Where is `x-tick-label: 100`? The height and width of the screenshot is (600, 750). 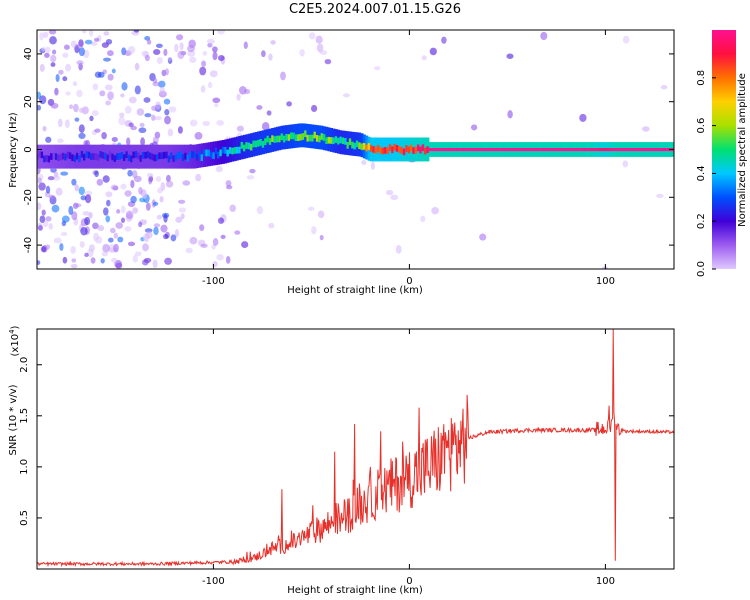 x-tick-label: 100 is located at coordinates (605, 281).